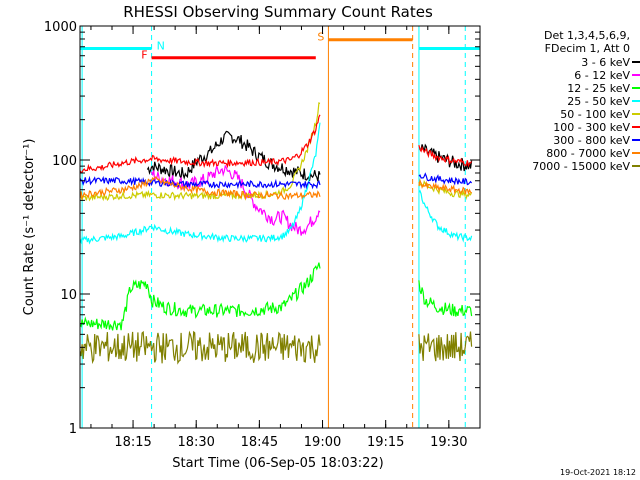 The height and width of the screenshot is (480, 640). Describe the element at coordinates (448, 442) in the screenshot. I see `x-tick-label-5: 19:30` at that location.